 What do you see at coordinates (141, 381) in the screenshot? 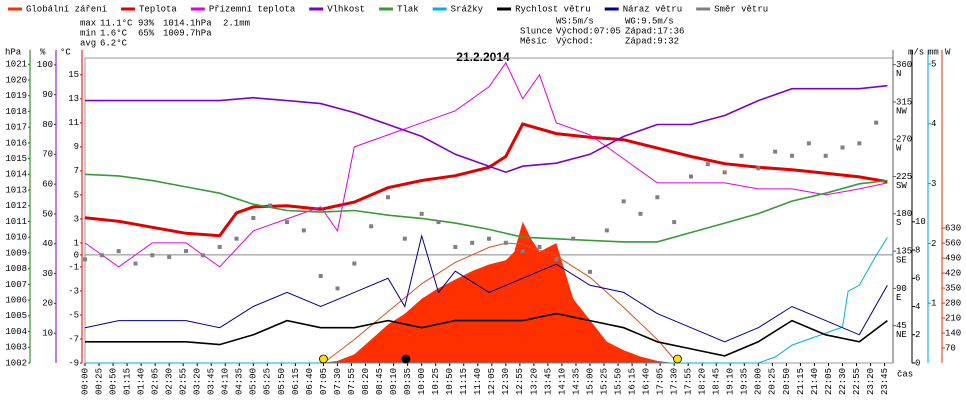
I see `x-tick-label: 01:40` at bounding box center [141, 381].